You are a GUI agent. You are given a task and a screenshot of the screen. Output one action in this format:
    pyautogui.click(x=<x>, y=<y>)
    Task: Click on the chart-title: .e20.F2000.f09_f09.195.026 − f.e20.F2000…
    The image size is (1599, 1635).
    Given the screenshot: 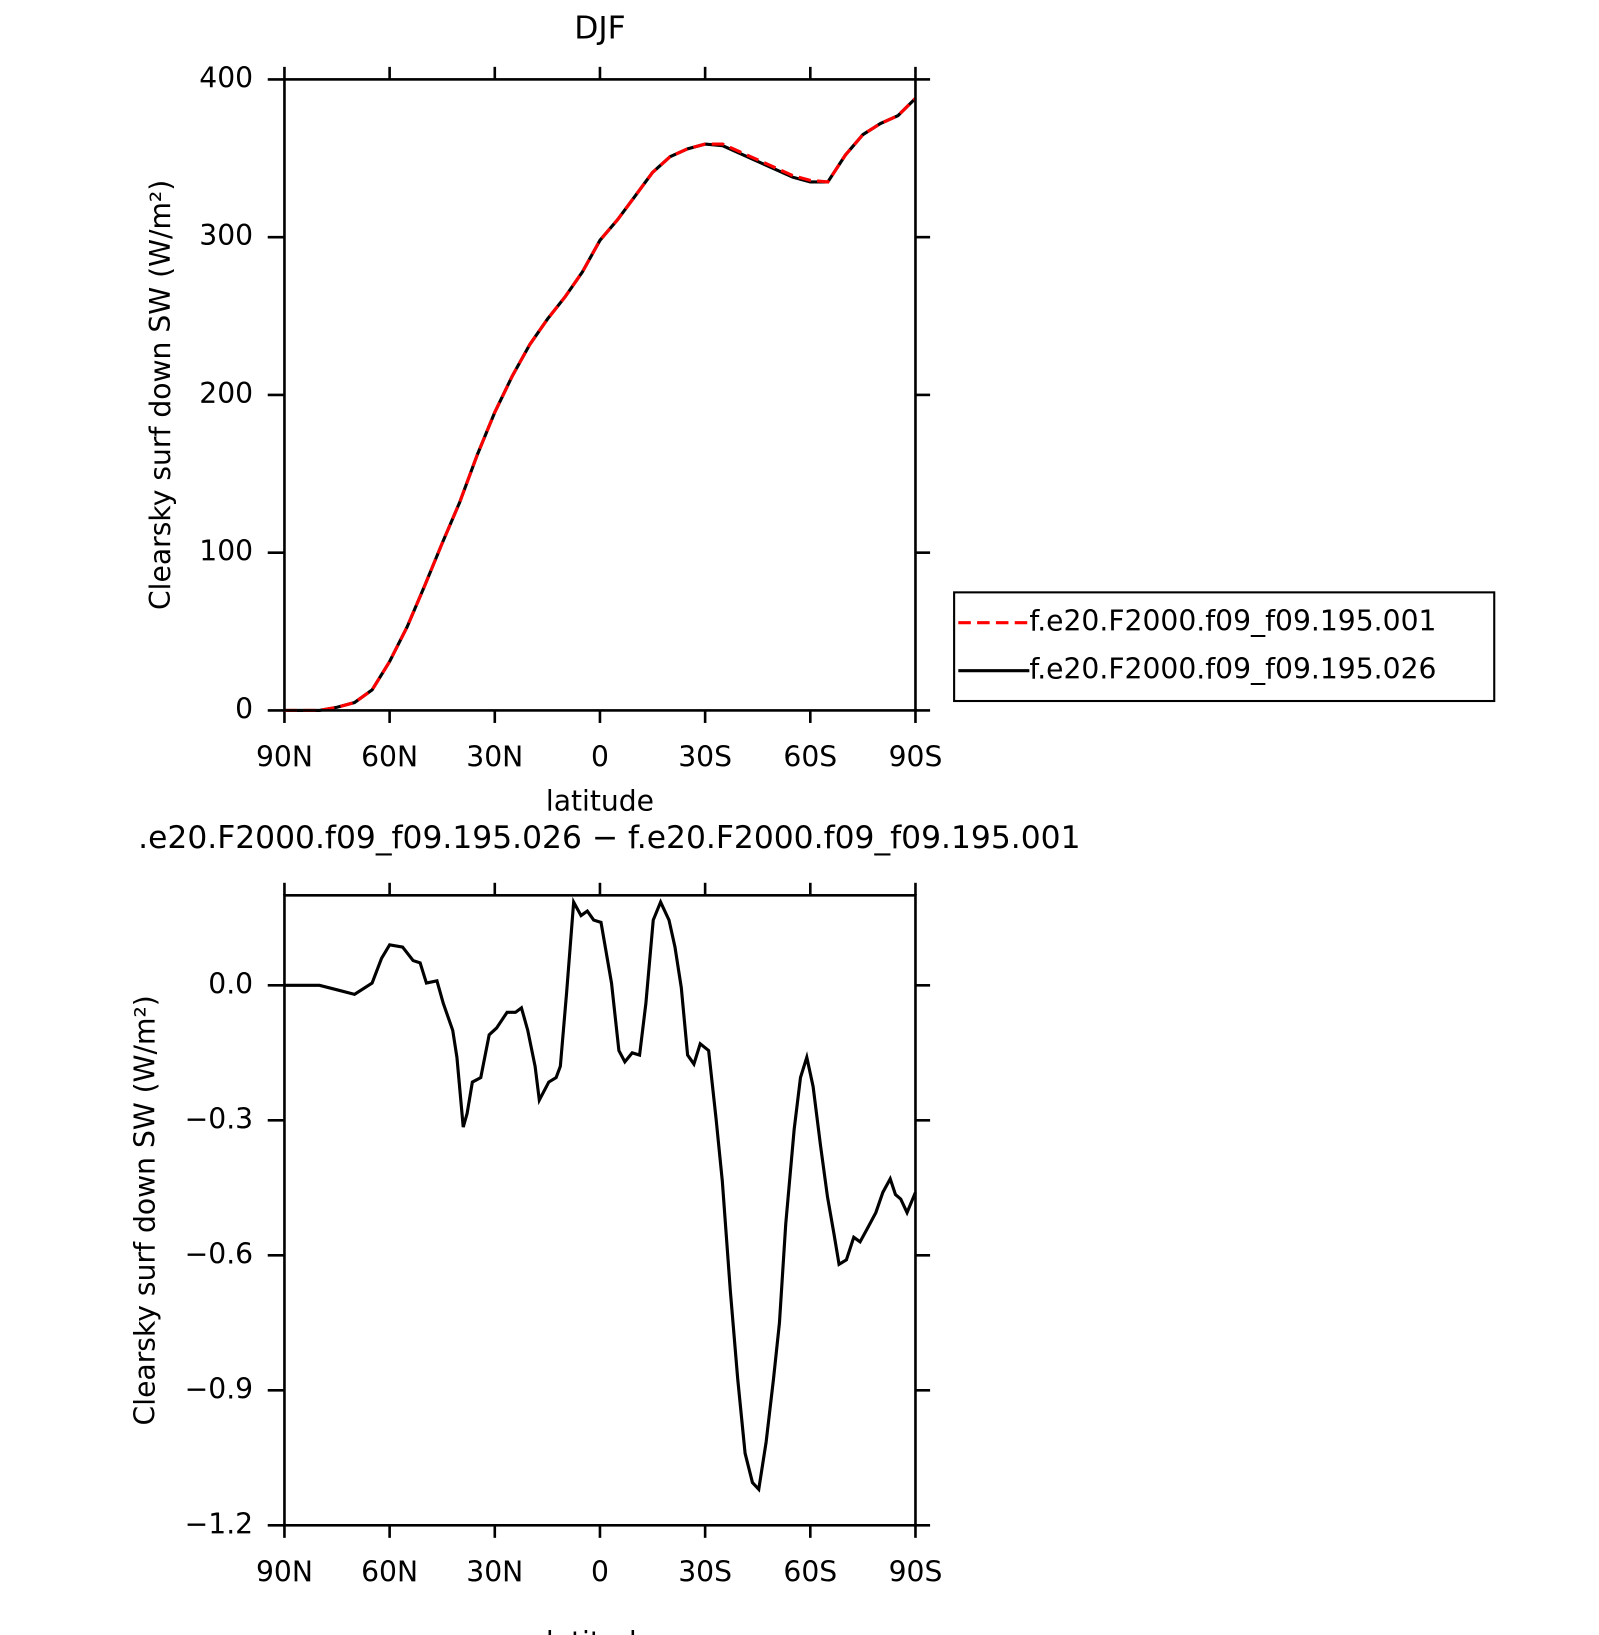 What is the action you would take?
    pyautogui.click(x=609, y=838)
    